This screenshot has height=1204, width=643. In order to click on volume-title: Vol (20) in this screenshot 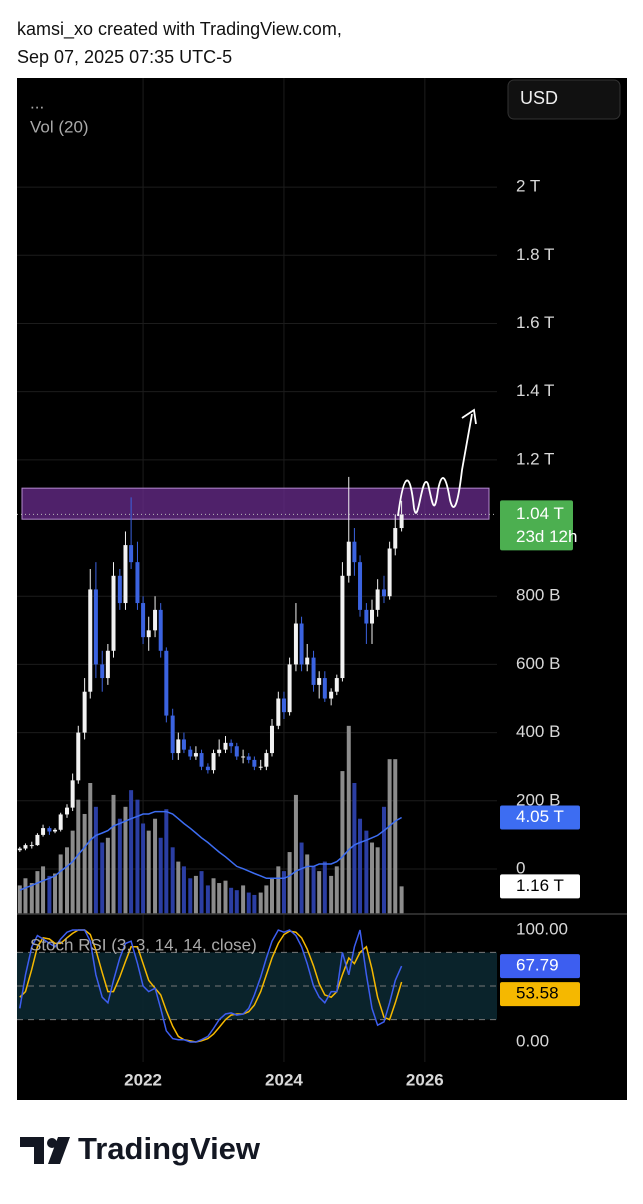, I will do `click(59, 126)`.